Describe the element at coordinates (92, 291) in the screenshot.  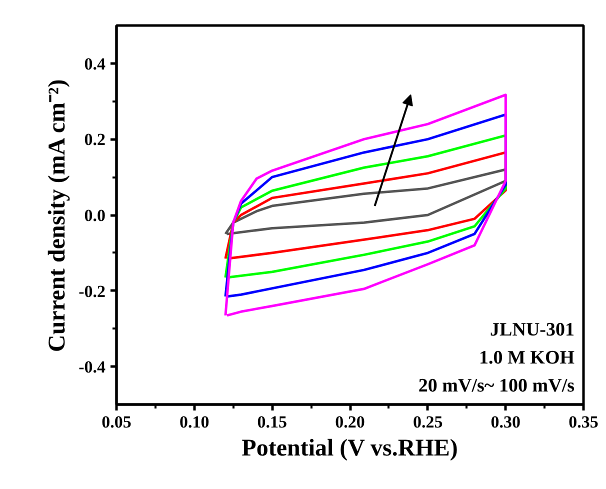
I see `y-tick-label: -0.2` at that location.